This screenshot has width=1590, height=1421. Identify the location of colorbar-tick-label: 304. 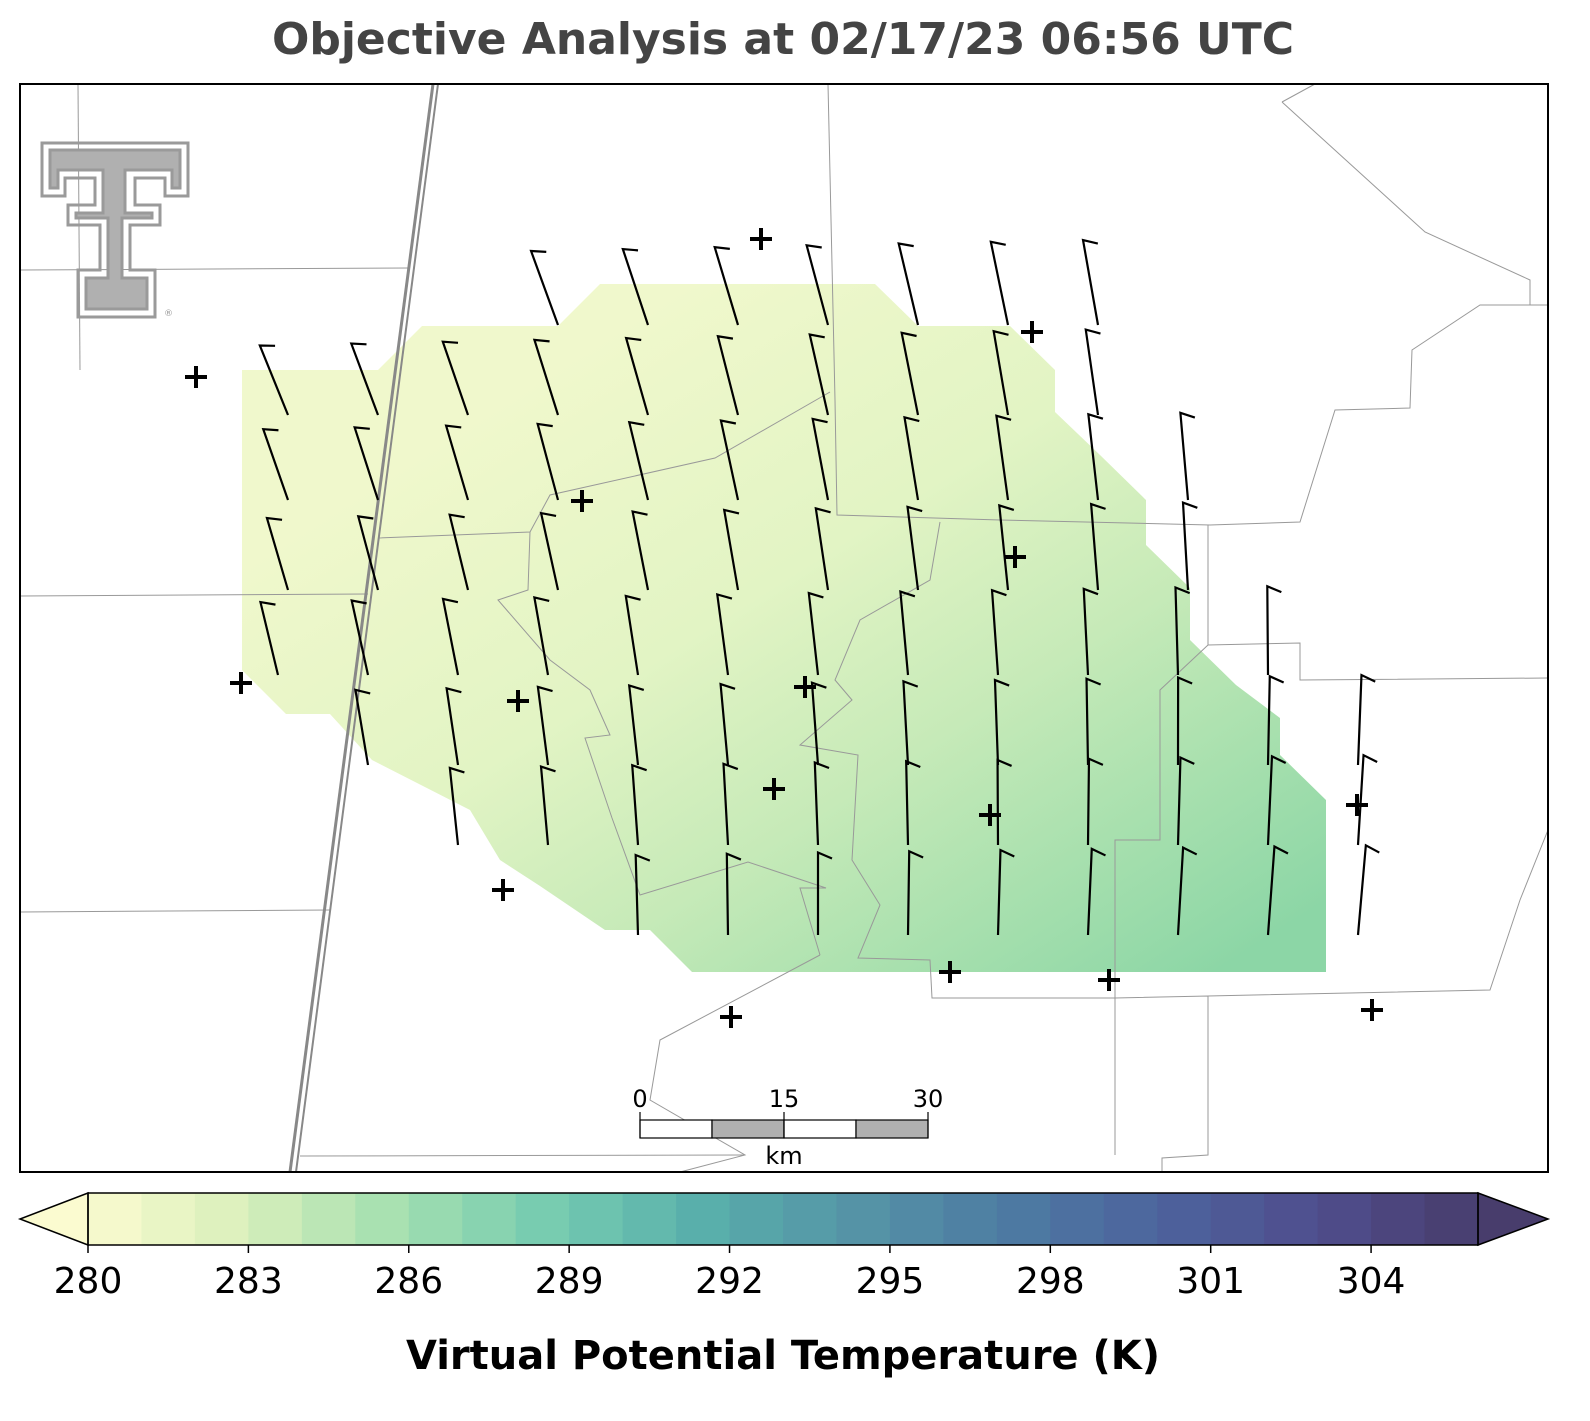
(1371, 1281).